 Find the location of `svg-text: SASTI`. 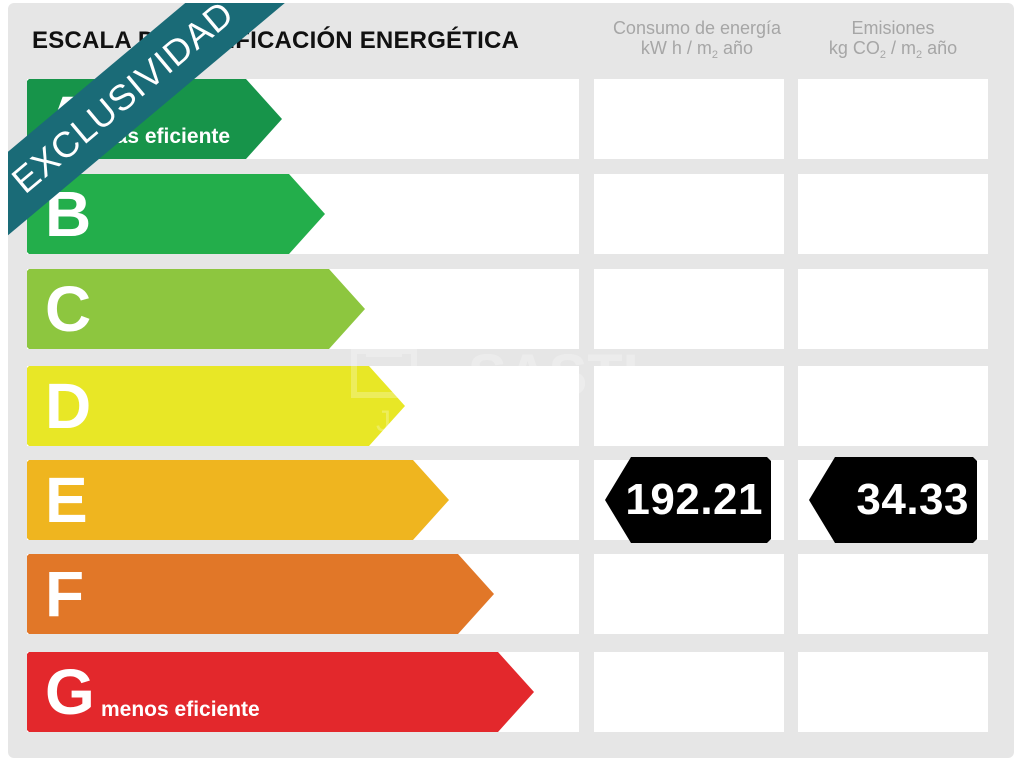

svg-text: SASTI is located at coordinates (553, 375).